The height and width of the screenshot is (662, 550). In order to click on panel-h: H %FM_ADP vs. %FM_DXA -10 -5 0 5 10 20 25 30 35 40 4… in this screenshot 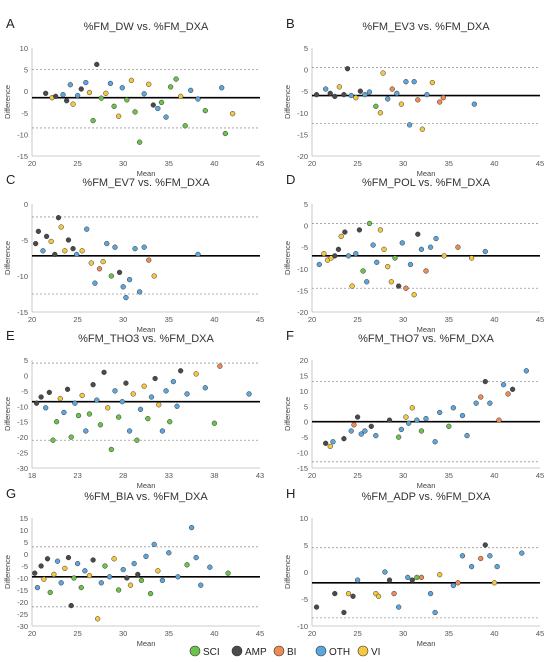, I will do `click(413, 567)`.